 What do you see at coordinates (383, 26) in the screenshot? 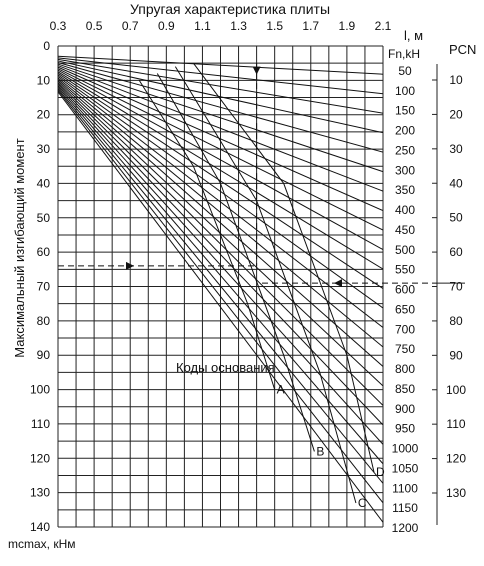
I see `x-tick-label: 2.1` at bounding box center [383, 26].